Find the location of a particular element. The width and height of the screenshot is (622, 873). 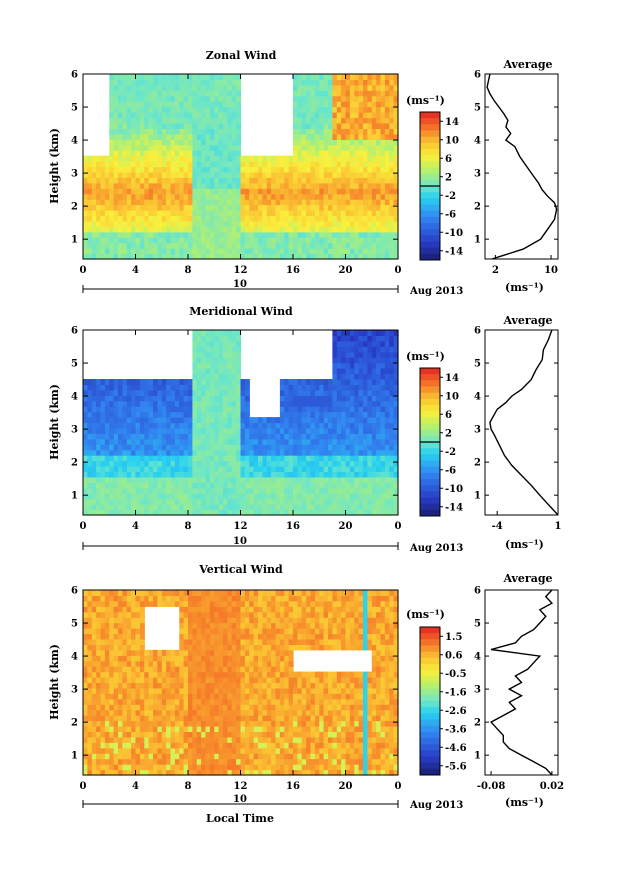

panel-title: Vertical Wind is located at coordinates (240, 569).